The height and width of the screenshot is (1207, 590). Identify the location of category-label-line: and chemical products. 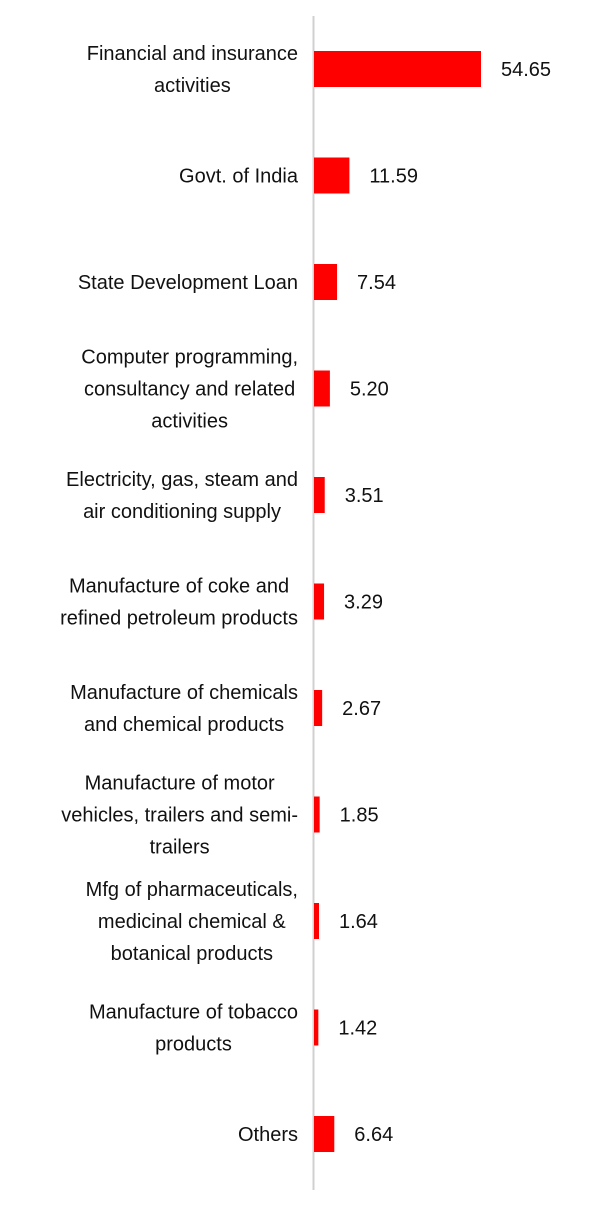
(184, 725).